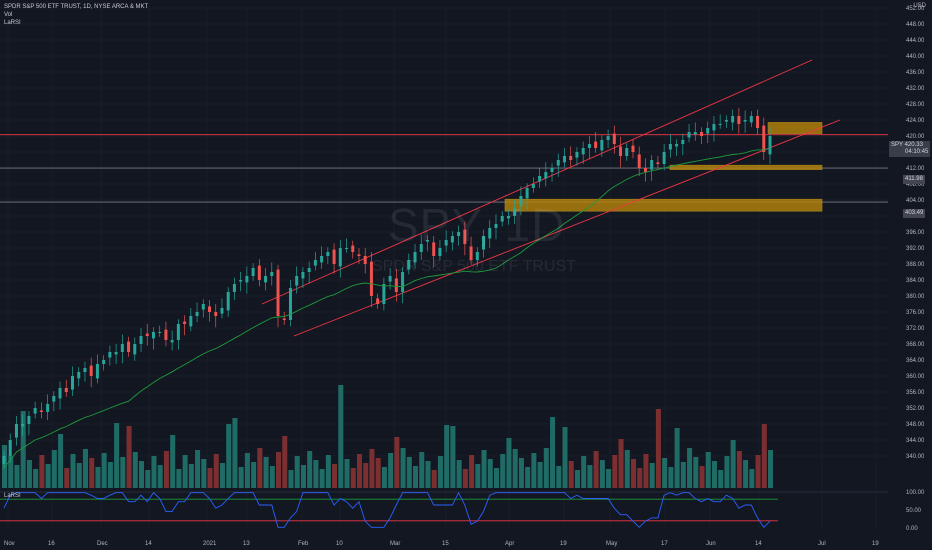 The image size is (932, 550). Describe the element at coordinates (102, 544) in the screenshot. I see `time-tick-label: Dec` at that location.